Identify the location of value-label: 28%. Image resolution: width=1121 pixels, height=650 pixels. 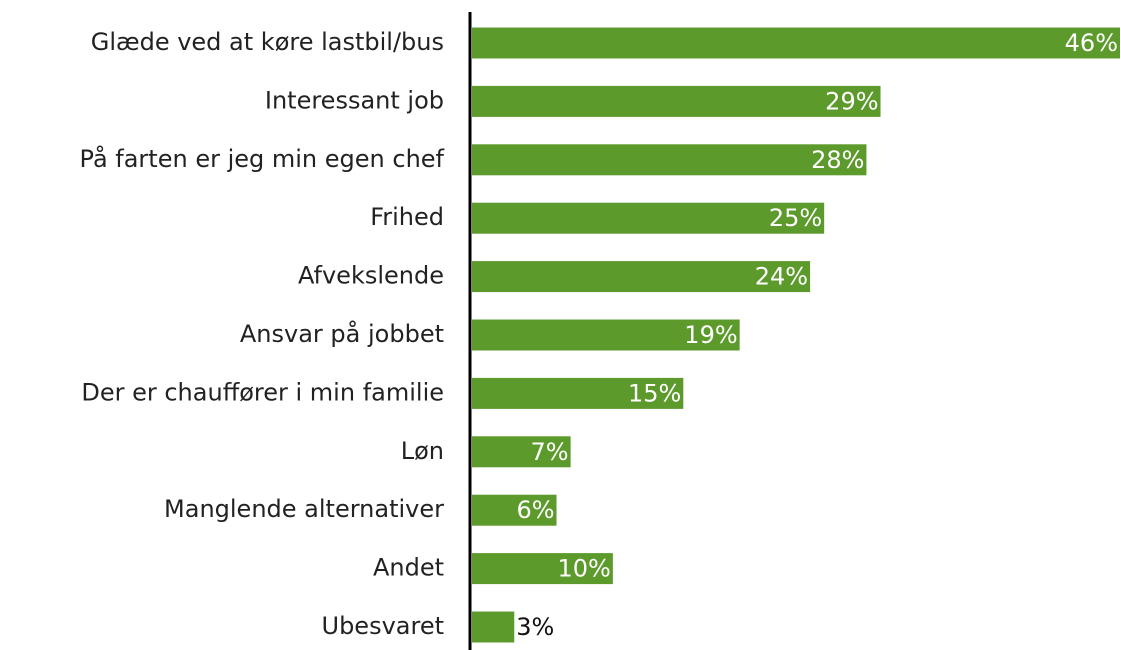
(837, 160).